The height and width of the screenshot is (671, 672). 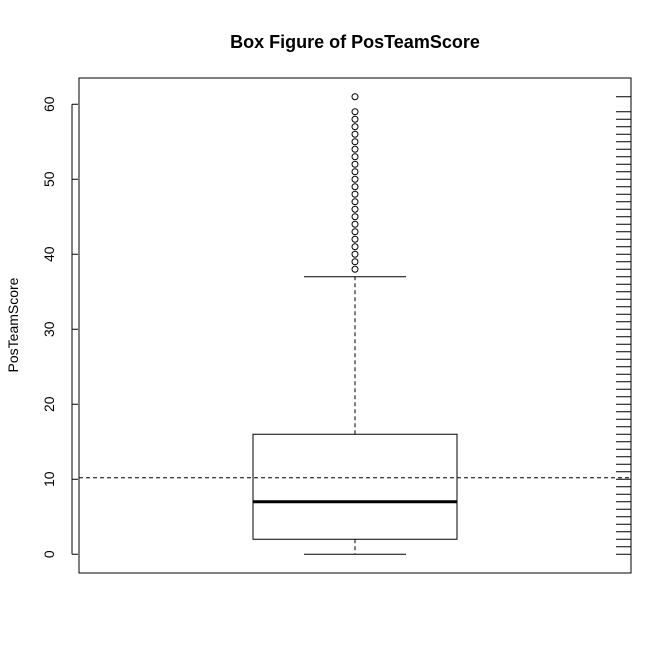 I want to click on y-tick-label: 20, so click(x=49, y=404).